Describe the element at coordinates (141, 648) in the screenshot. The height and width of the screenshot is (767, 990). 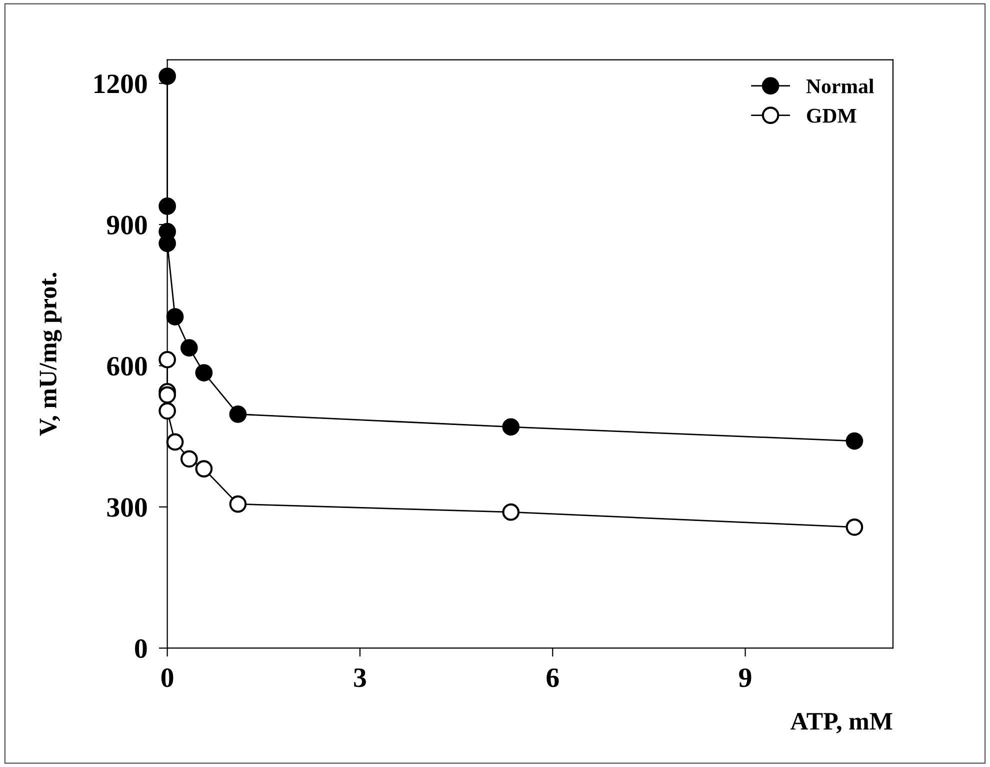
I see `y-tick-label: 0` at that location.